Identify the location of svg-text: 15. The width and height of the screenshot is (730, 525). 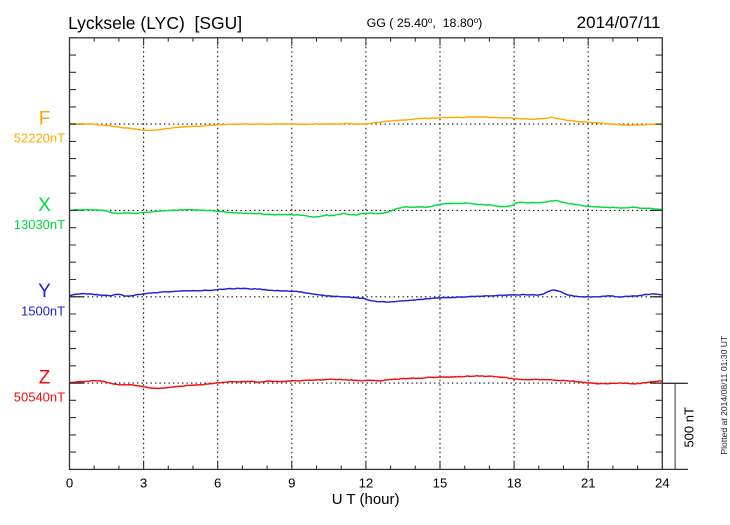
(440, 483).